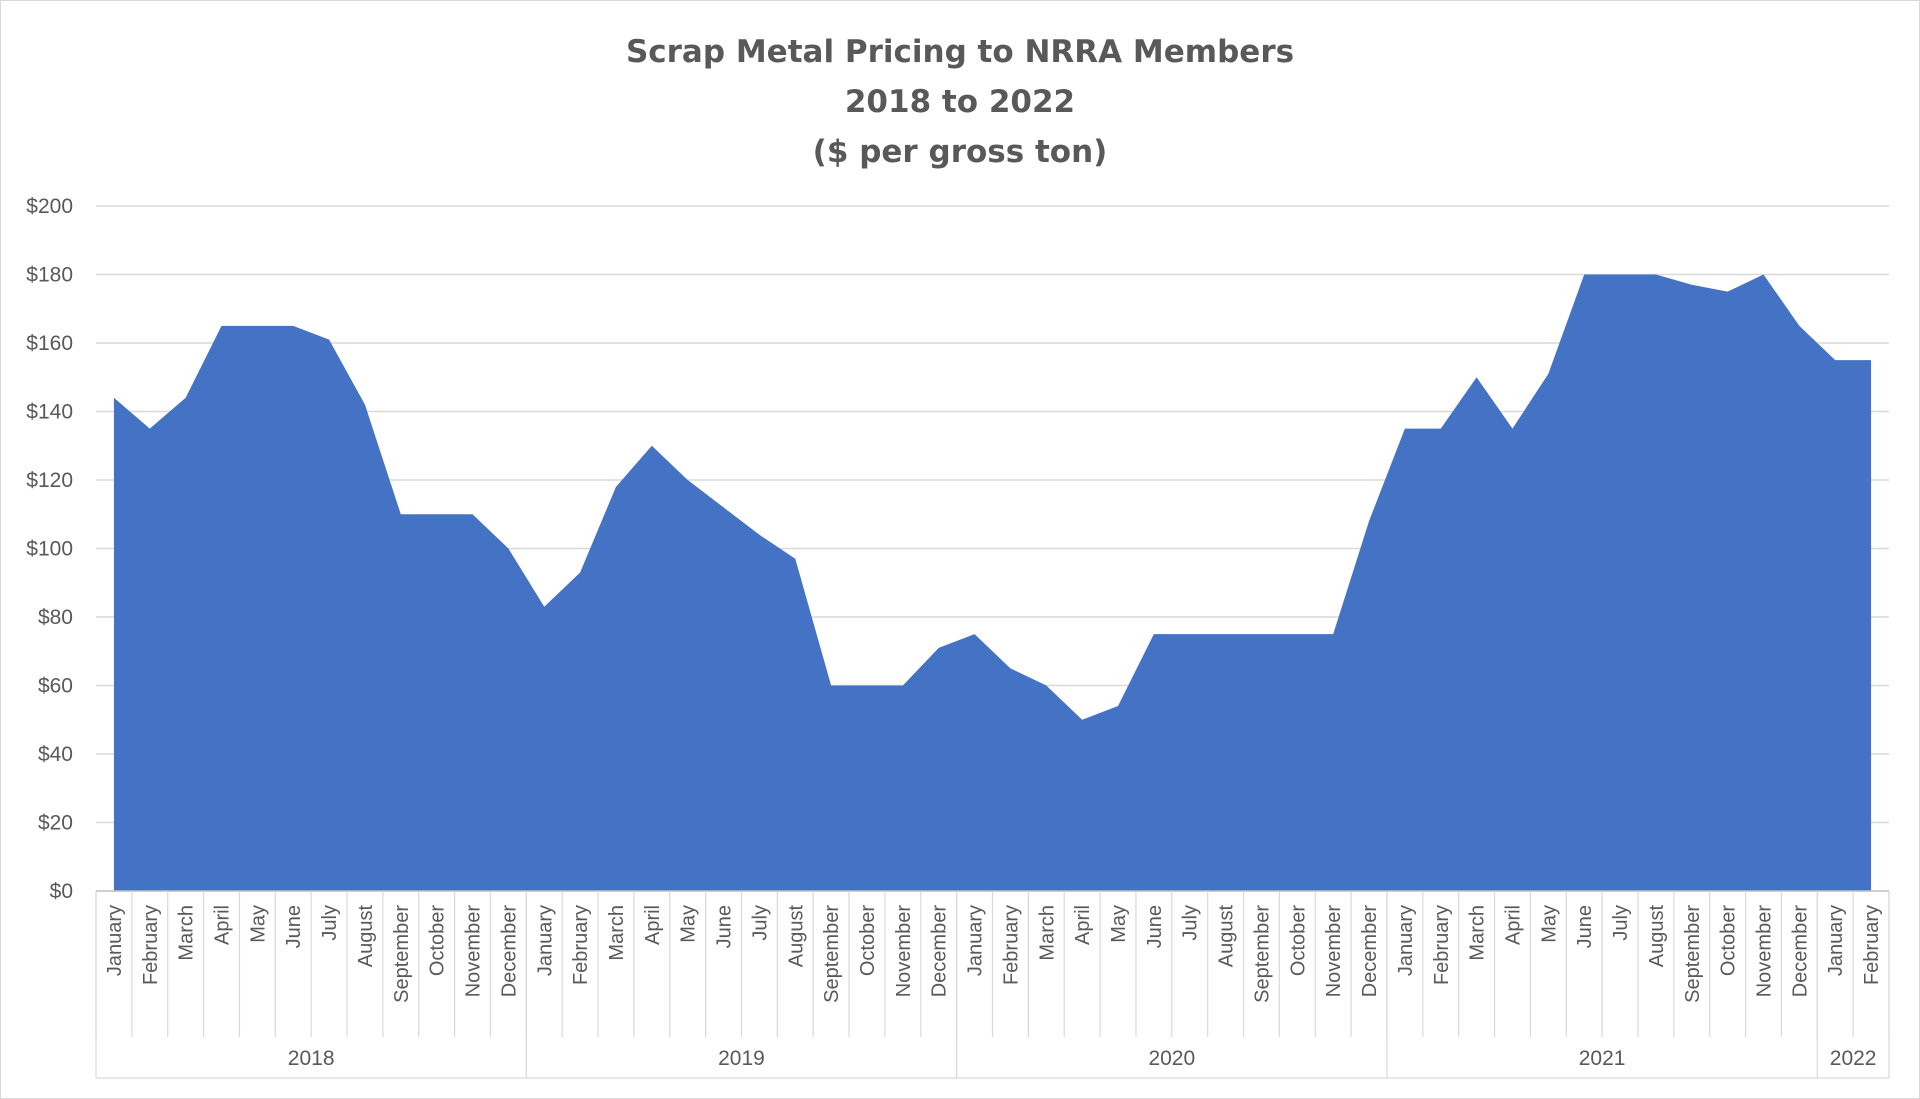 The width and height of the screenshot is (1920, 1099). What do you see at coordinates (960, 52) in the screenshot?
I see `chart-title-line-1: Scrap Metal Pricing to NRRA Members` at bounding box center [960, 52].